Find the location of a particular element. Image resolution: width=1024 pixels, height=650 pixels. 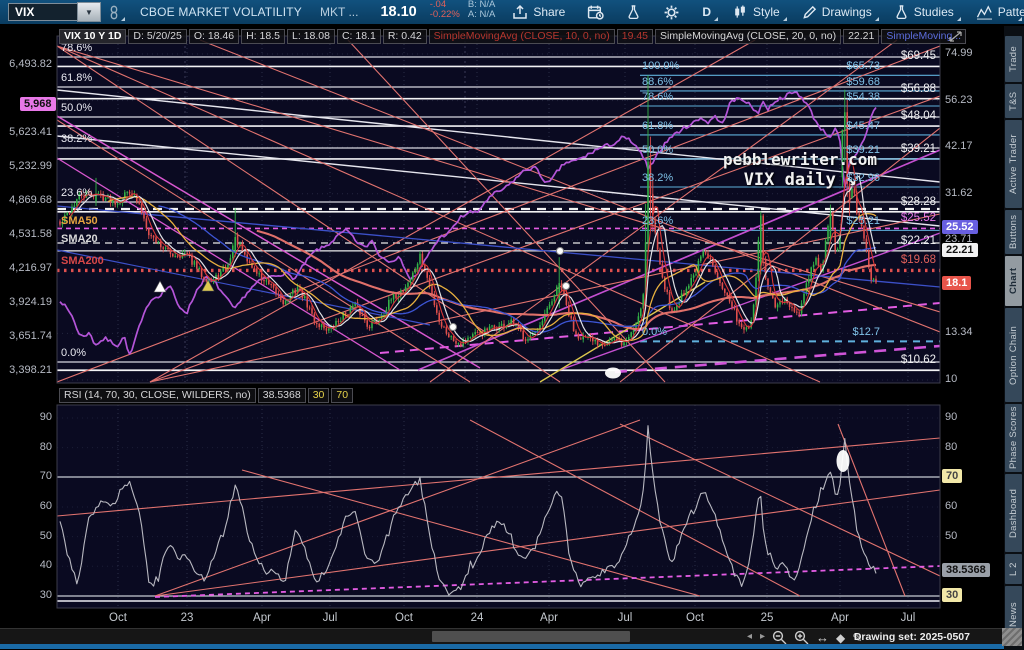

ohlc-chip: L: 18.08 is located at coordinates (311, 36).